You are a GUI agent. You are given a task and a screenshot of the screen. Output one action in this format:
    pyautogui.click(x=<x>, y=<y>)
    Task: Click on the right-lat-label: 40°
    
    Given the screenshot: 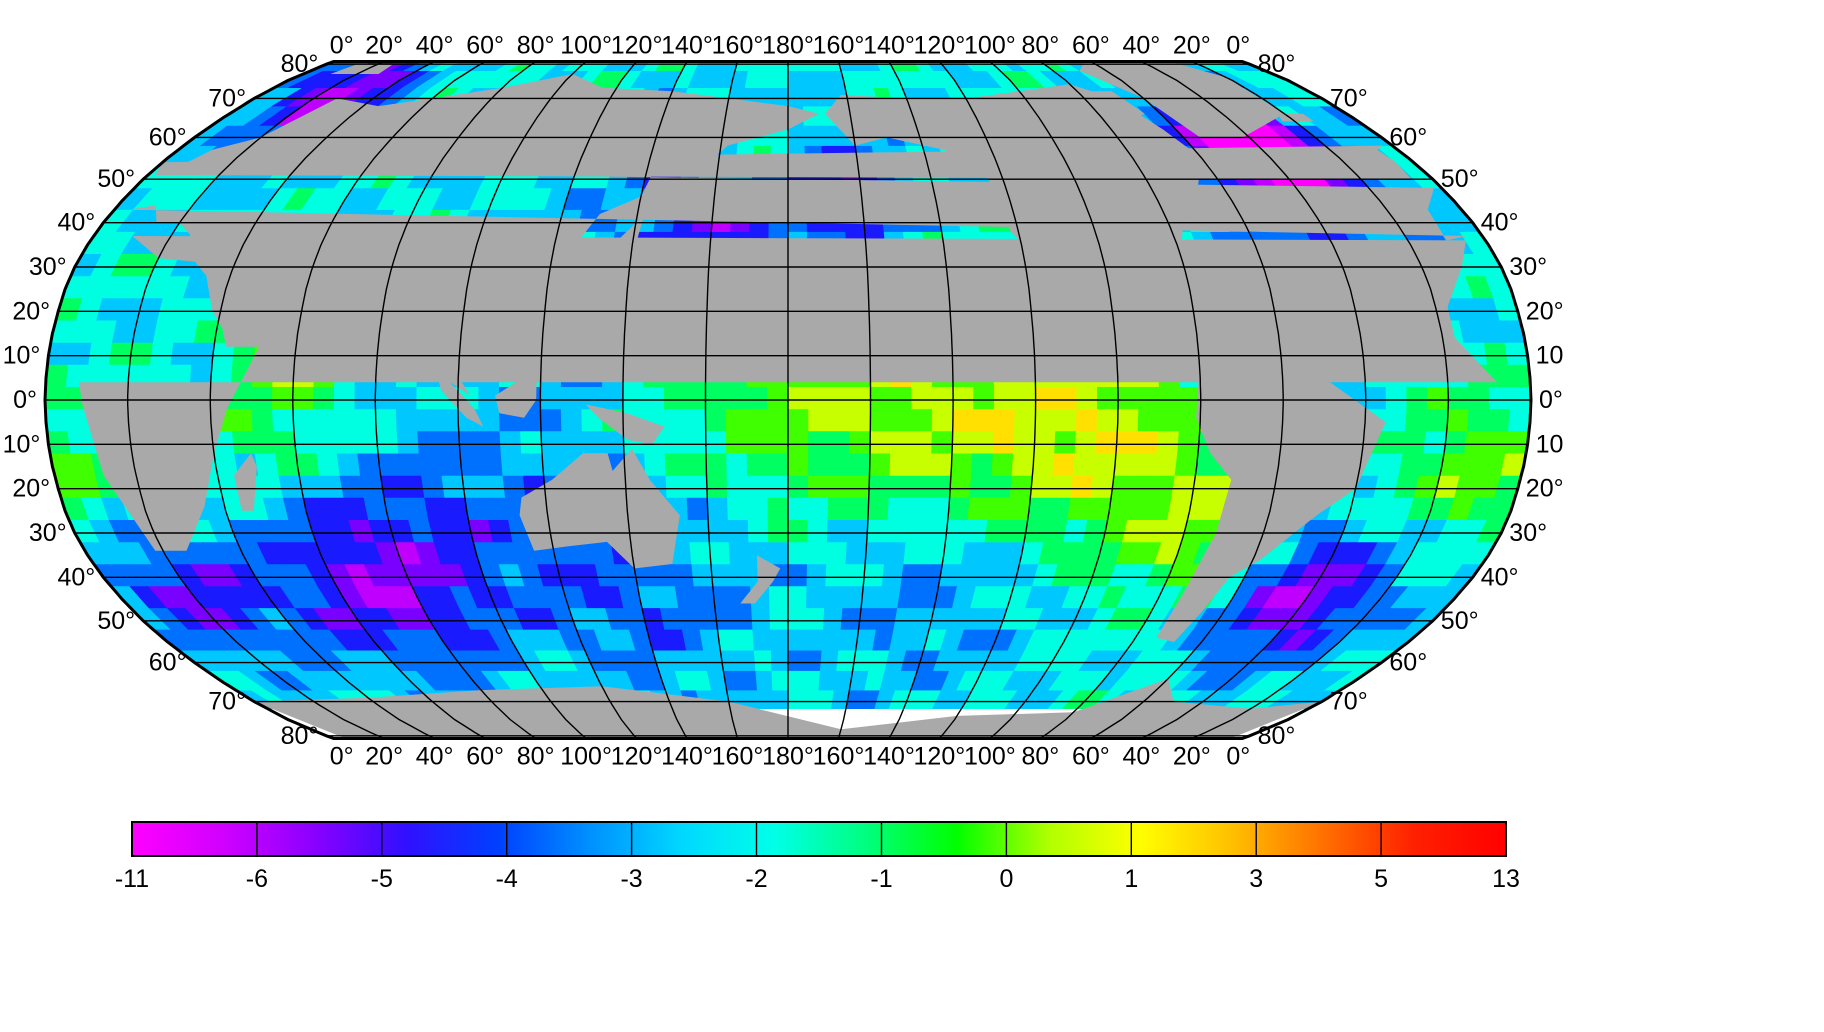 What is the action you would take?
    pyautogui.click(x=1500, y=577)
    